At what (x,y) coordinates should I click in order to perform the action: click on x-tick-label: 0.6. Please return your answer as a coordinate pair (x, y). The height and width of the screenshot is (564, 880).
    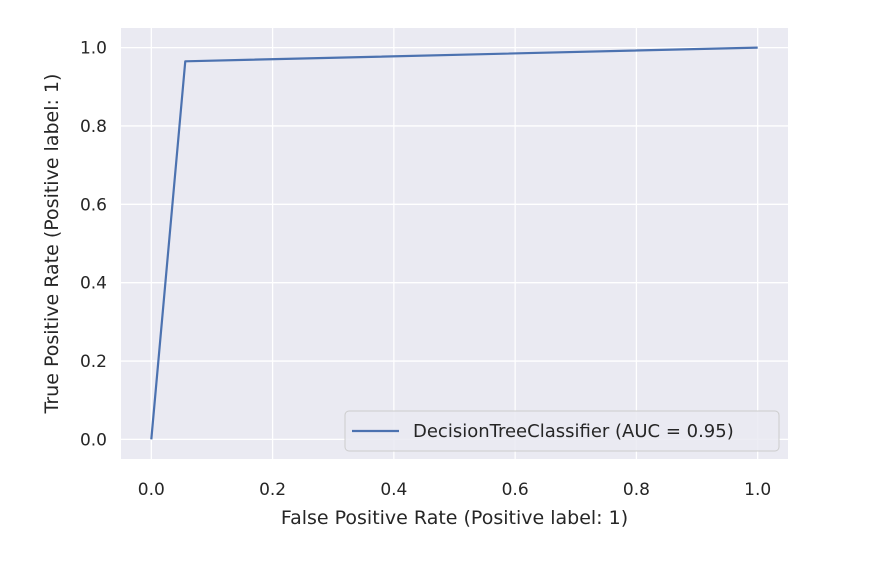
    Looking at the image, I should click on (515, 490).